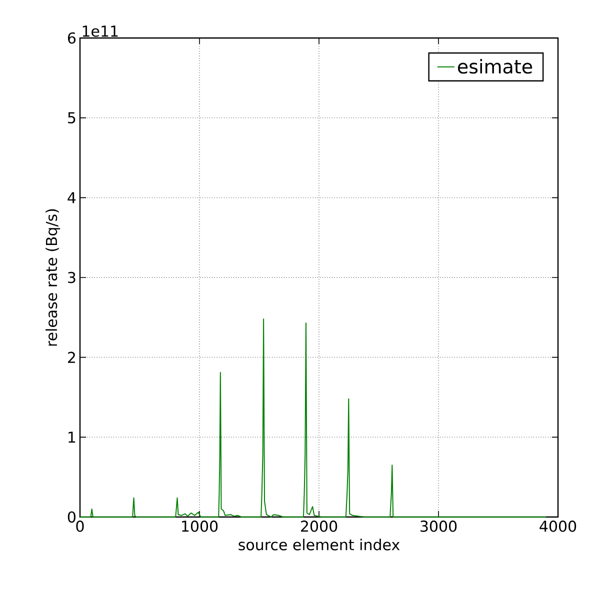 This screenshot has height=591, width=591. I want to click on y-tick-label: 5, so click(72, 118).